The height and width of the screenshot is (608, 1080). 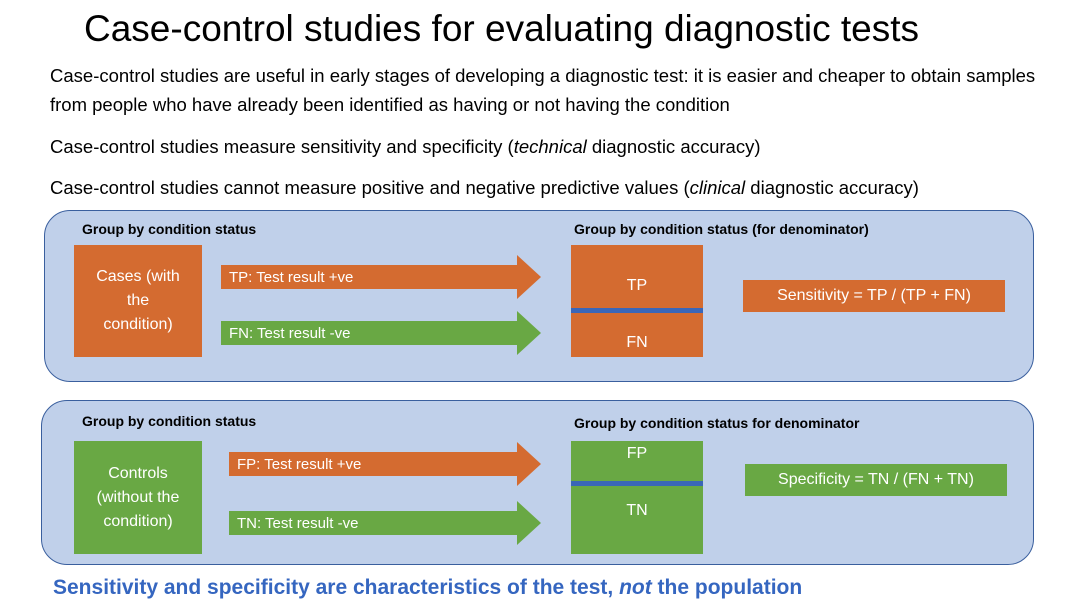 What do you see at coordinates (874, 296) in the screenshot?
I see `sensitivity-formula: Sensitivity = TP / (TP + FN)` at bounding box center [874, 296].